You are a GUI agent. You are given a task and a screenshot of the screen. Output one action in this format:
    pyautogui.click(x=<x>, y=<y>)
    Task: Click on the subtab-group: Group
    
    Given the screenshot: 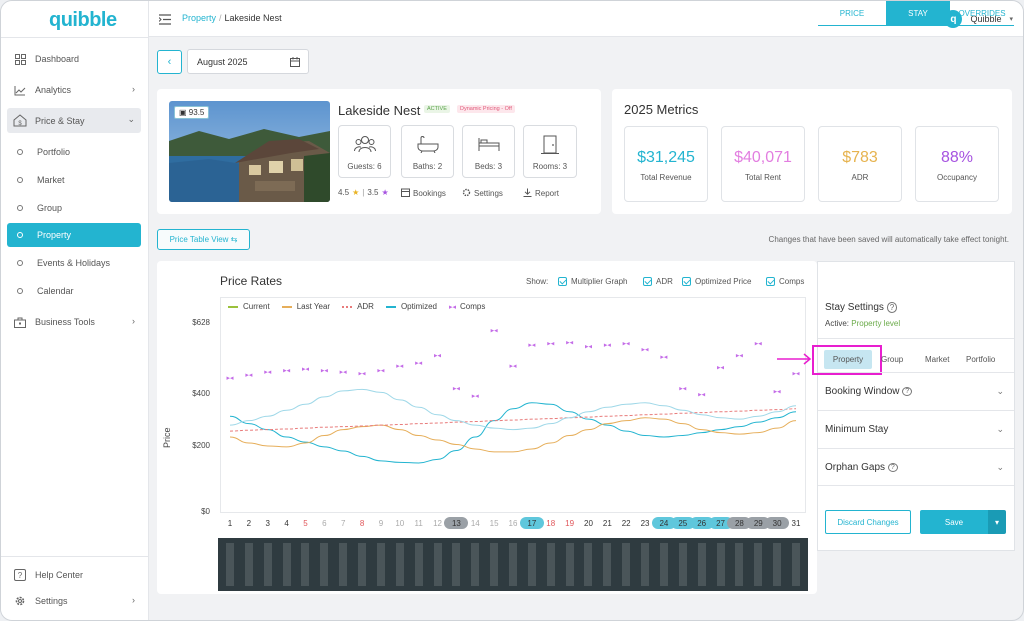 What is the action you would take?
    pyautogui.click(x=892, y=359)
    